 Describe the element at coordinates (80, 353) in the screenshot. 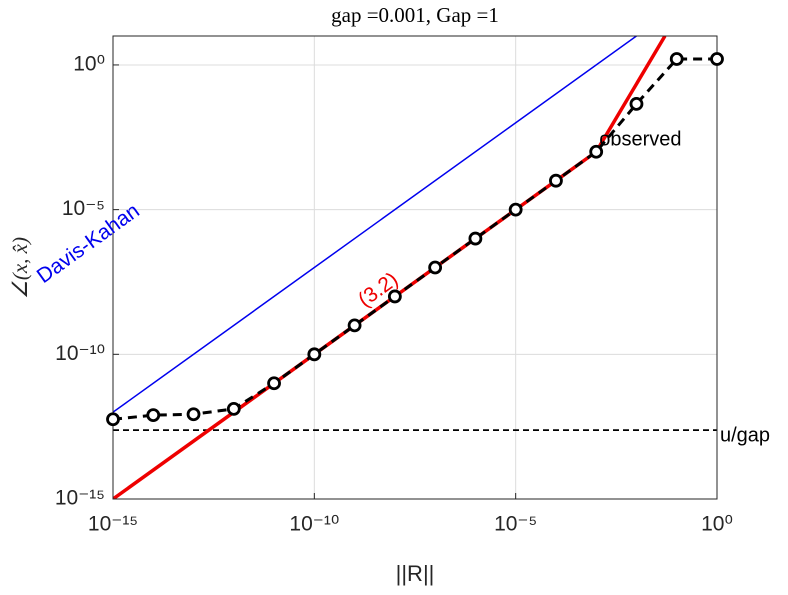

I see `y-tick-label: 10⁻¹⁰` at that location.